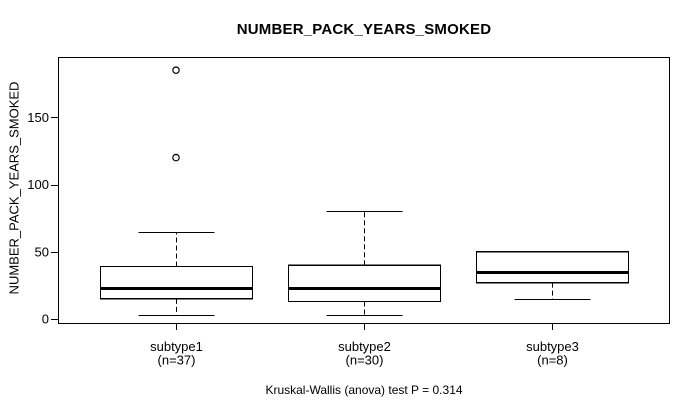 The image size is (700, 400). I want to click on y-axis-tick-label: 150, so click(38, 117).